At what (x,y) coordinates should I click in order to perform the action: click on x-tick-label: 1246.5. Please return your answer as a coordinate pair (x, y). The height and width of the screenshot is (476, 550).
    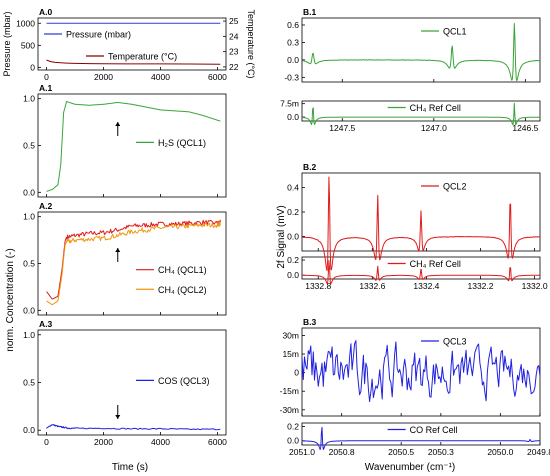
    Looking at the image, I should click on (525, 128).